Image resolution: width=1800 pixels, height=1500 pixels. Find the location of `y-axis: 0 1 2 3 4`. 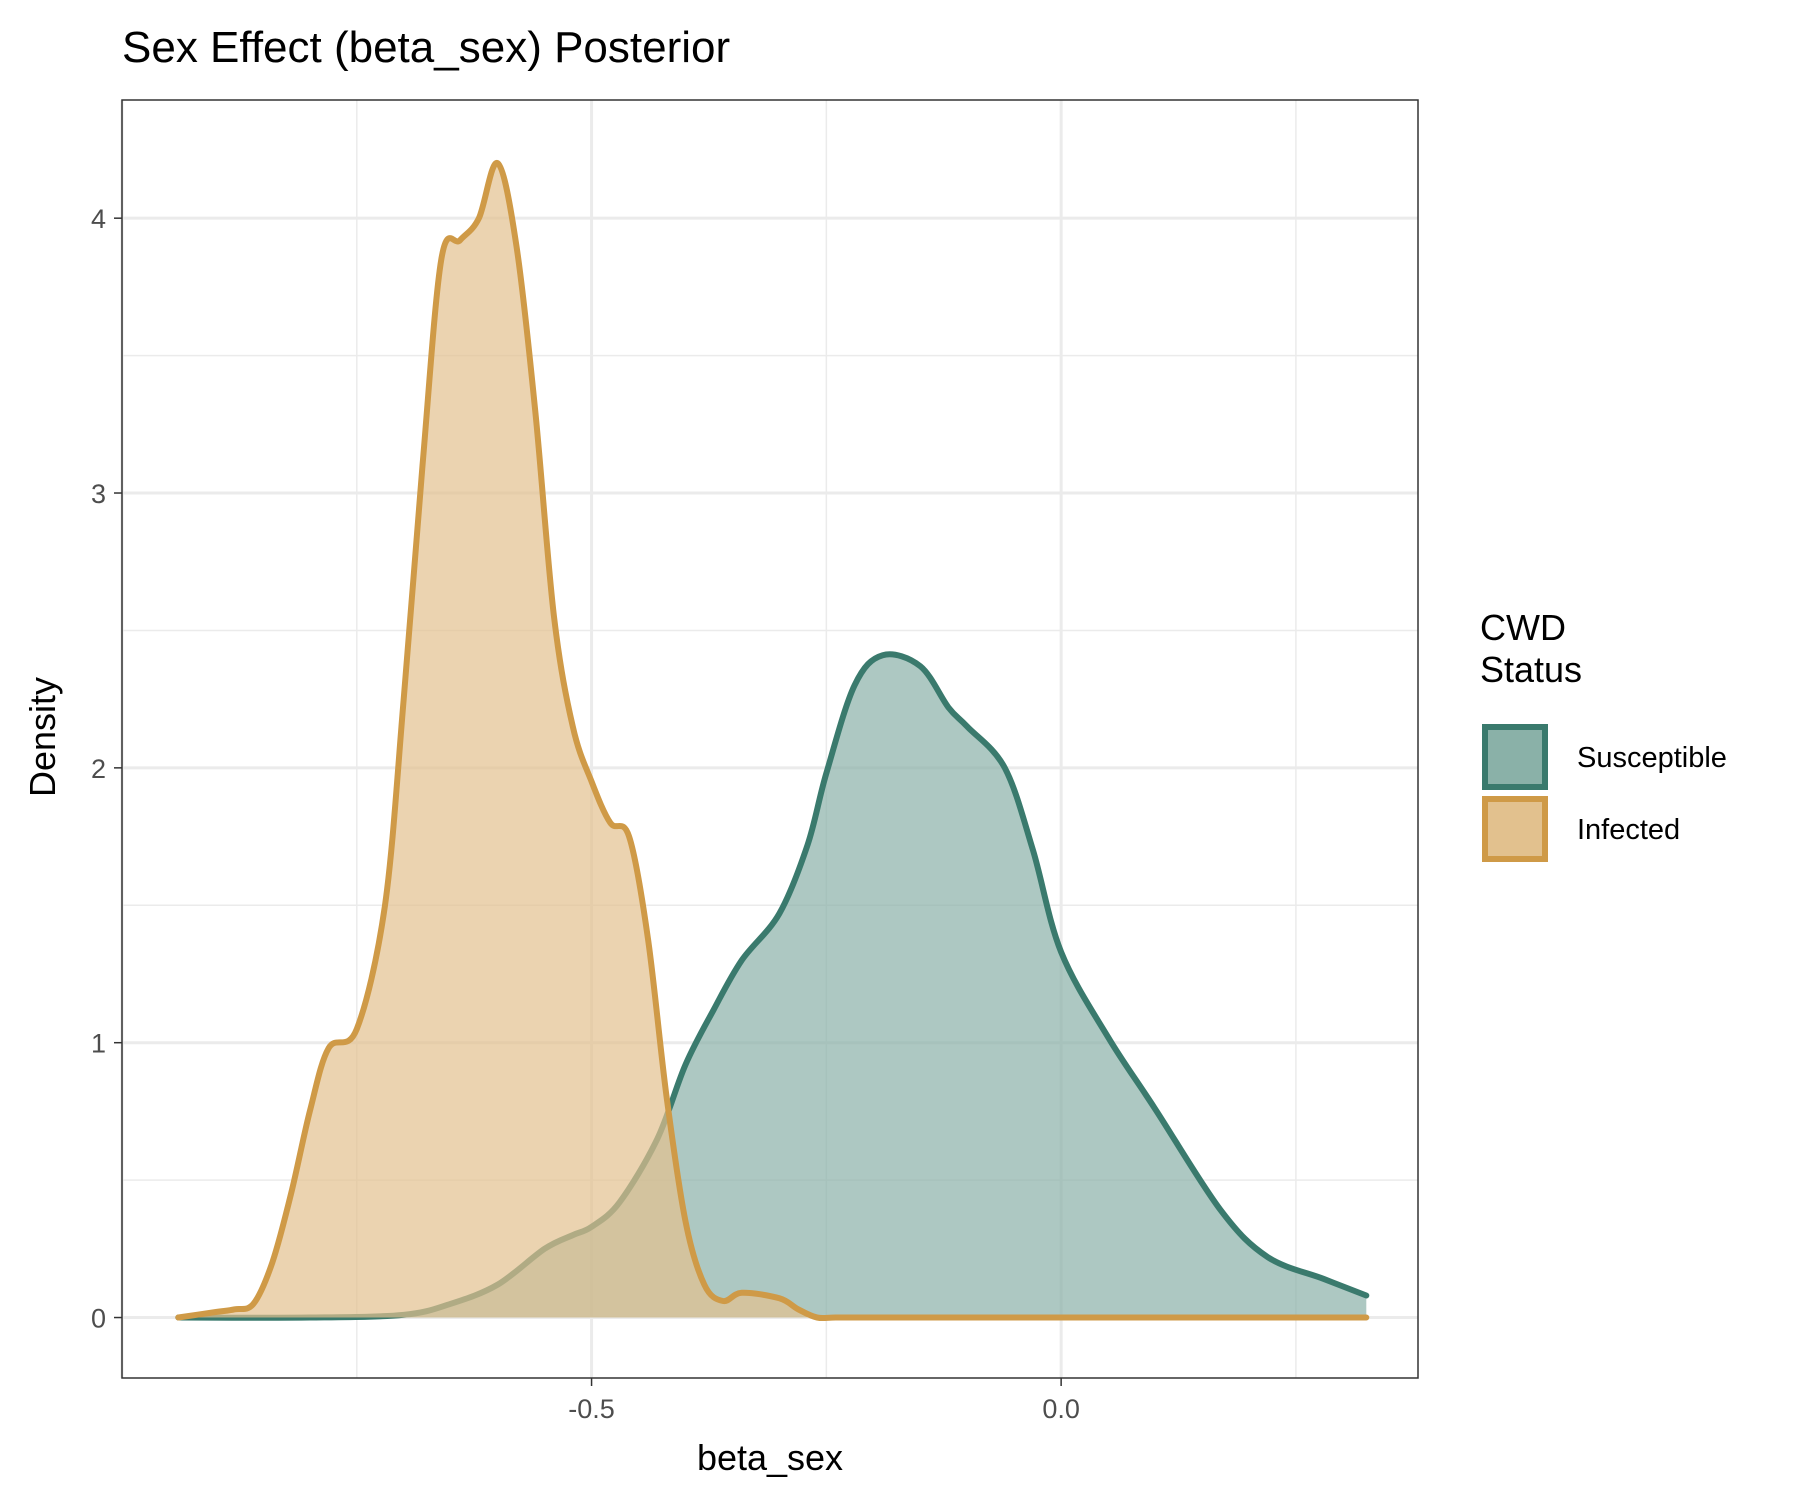

y-axis: 0 1 2 3 4 is located at coordinates (106, 769).